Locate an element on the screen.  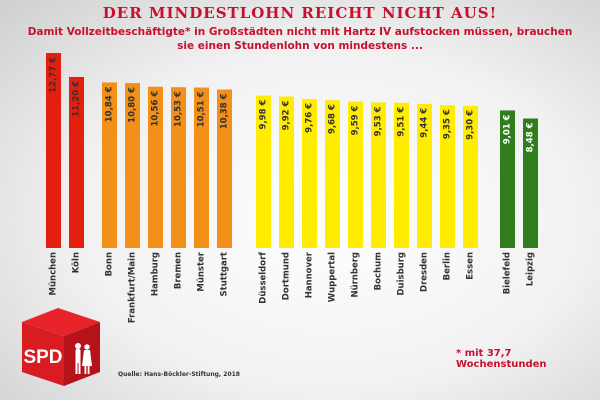
value-label-6: 10,51 € is located at coordinates (202, 109).